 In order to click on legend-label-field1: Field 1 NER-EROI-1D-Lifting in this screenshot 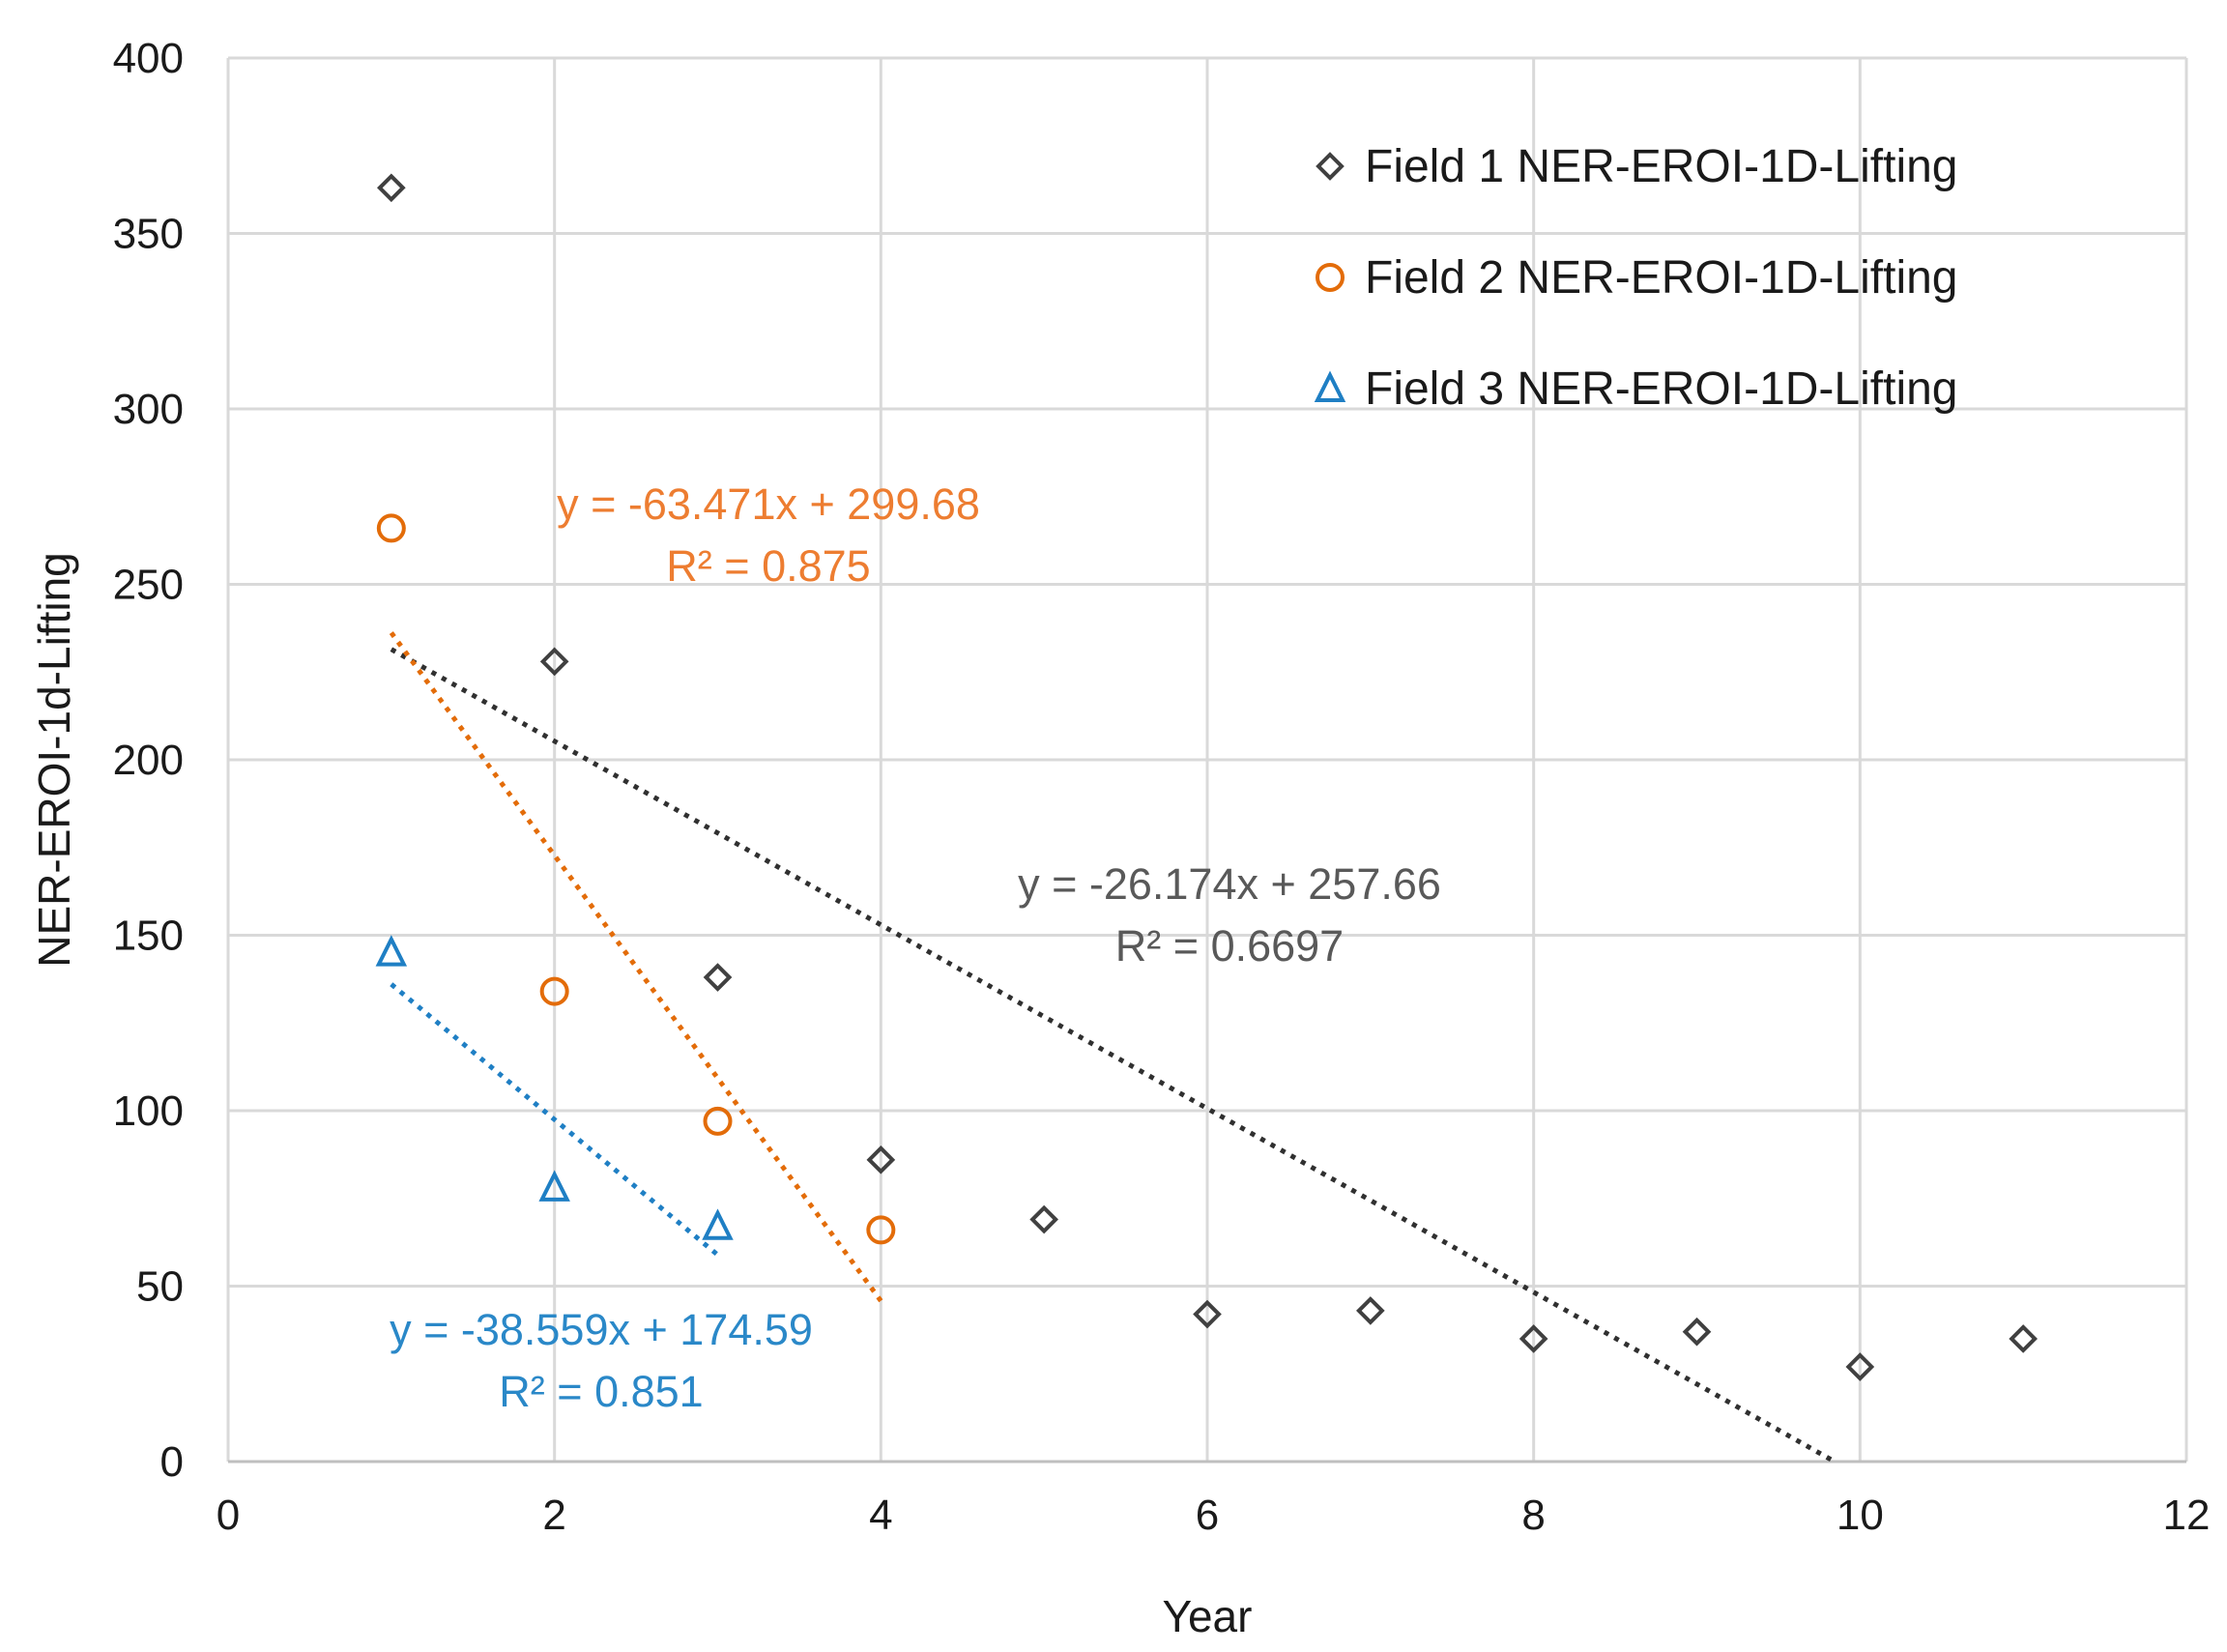, I will do `click(1662, 166)`.